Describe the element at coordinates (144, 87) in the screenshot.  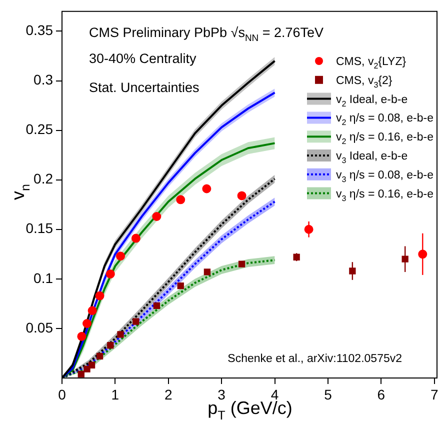
I see `annotation: Stat. Uncertainties` at that location.